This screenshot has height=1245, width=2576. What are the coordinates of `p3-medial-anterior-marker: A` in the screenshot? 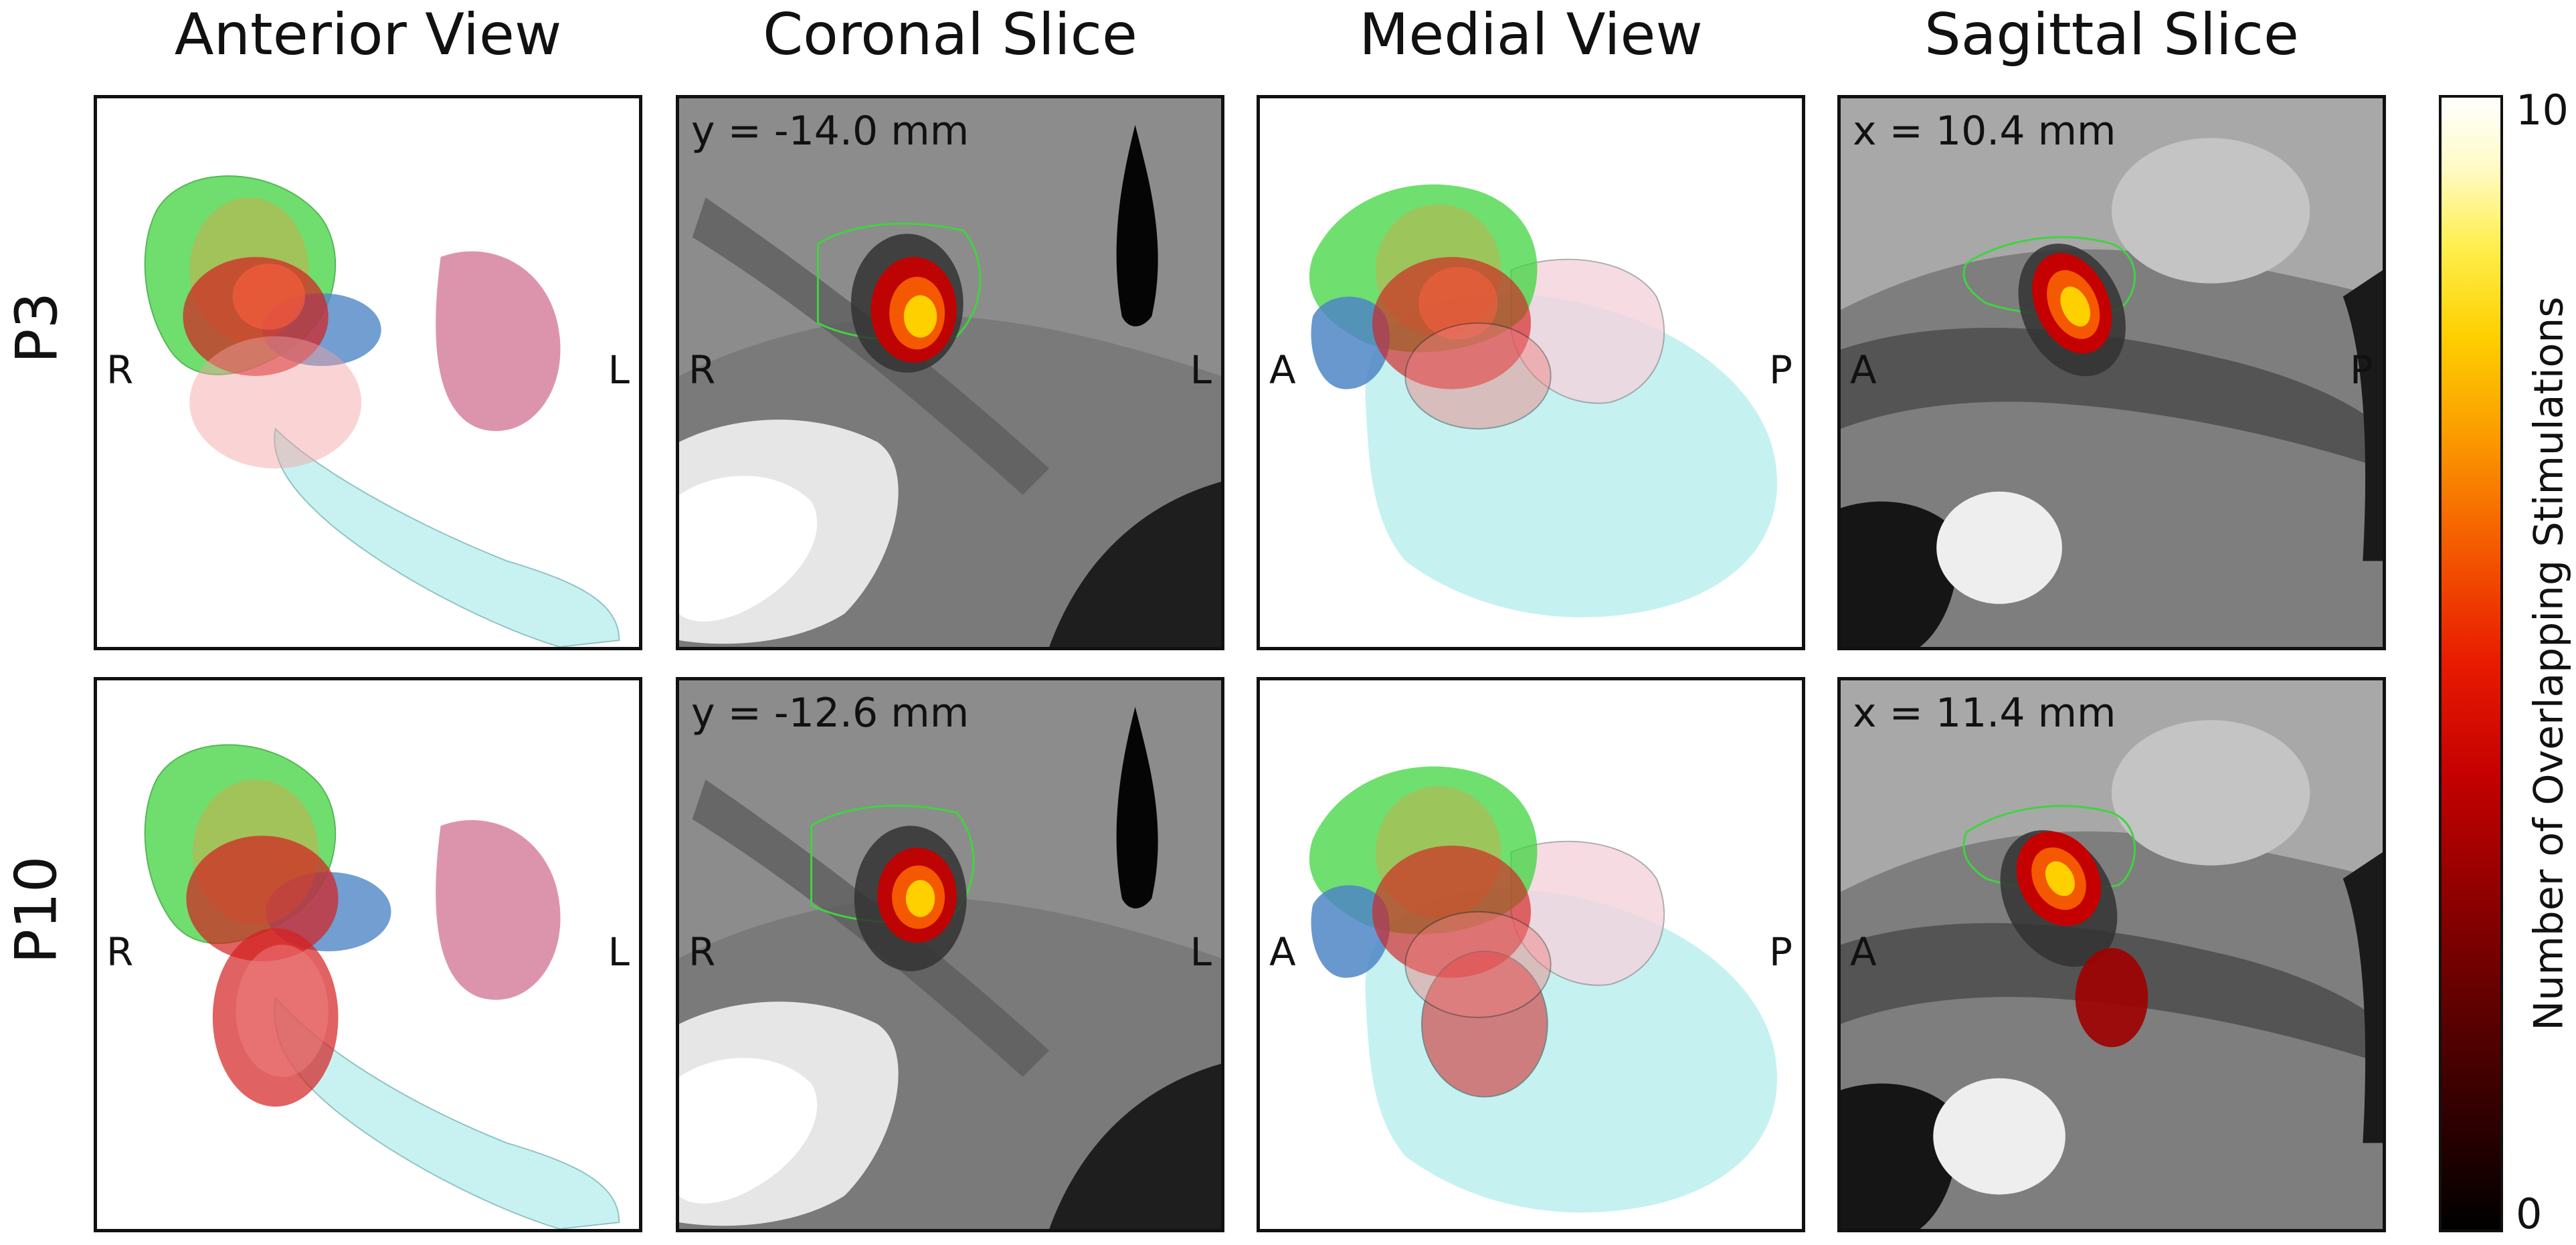 It's located at (1282, 370).